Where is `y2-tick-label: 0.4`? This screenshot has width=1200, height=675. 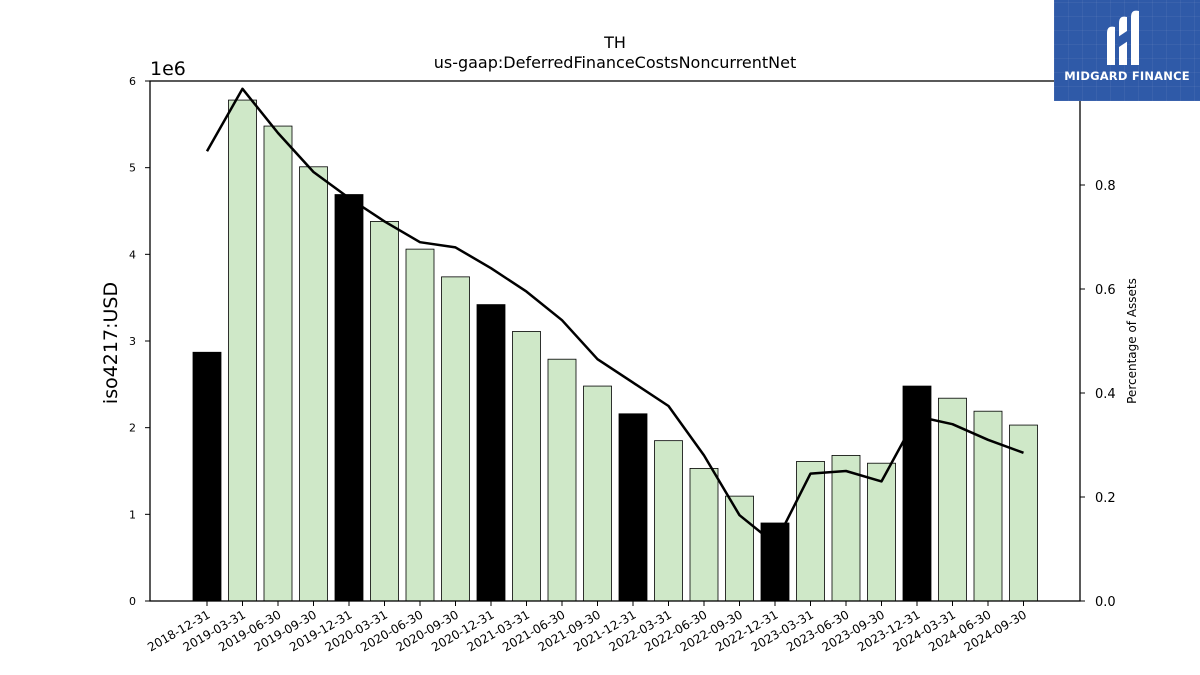 y2-tick-label: 0.4 is located at coordinates (1105, 394).